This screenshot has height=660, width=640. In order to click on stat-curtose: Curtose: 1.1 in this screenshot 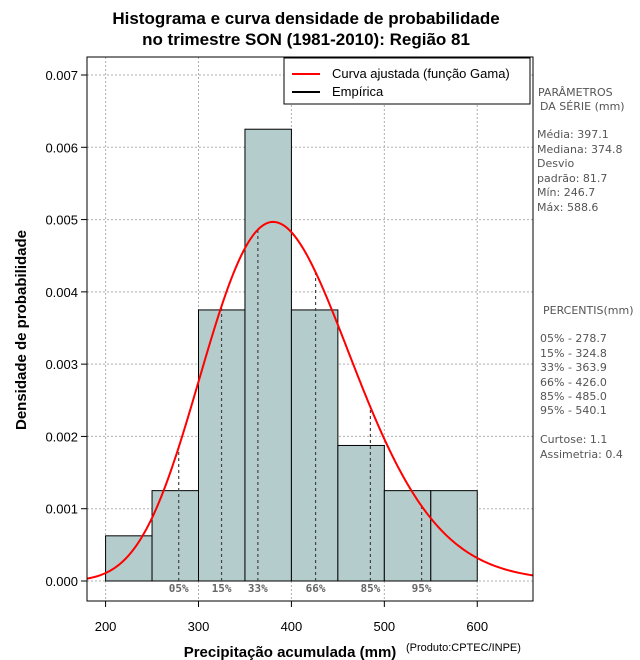, I will do `click(573, 439)`.